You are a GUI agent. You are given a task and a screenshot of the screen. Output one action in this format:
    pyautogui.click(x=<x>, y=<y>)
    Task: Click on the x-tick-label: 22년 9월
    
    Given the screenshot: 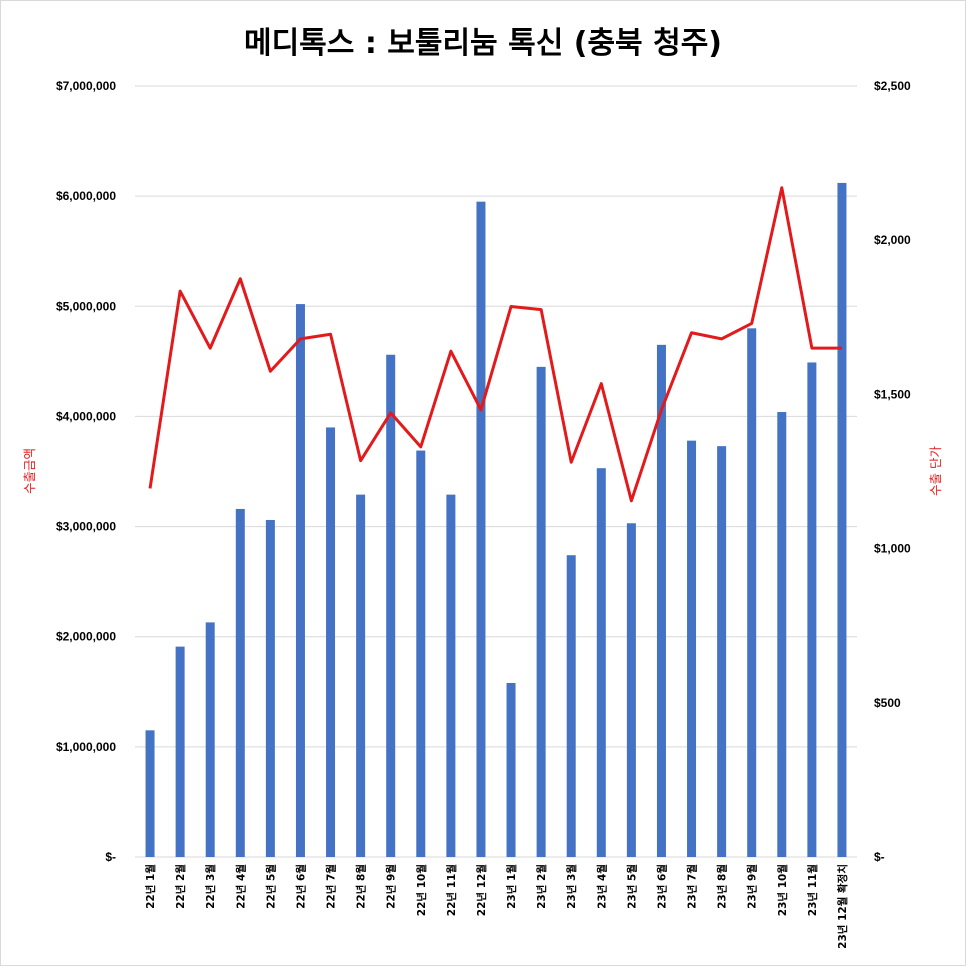 What is the action you would take?
    pyautogui.click(x=391, y=886)
    